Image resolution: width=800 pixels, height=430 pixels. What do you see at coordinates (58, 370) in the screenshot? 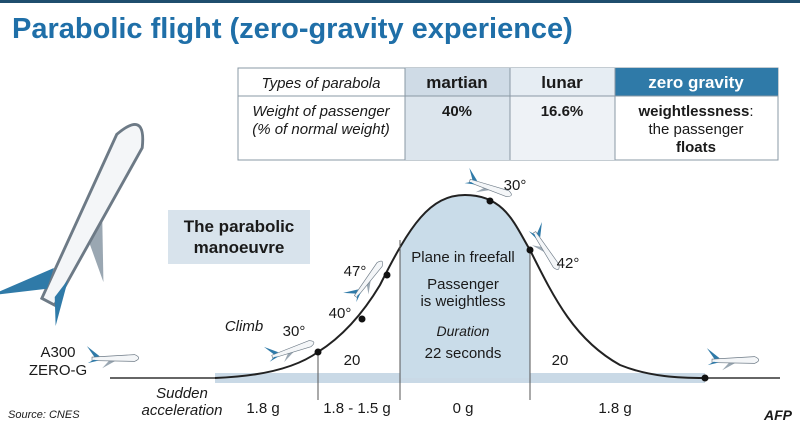
I see `plane-label: ZERO-G` at bounding box center [58, 370].